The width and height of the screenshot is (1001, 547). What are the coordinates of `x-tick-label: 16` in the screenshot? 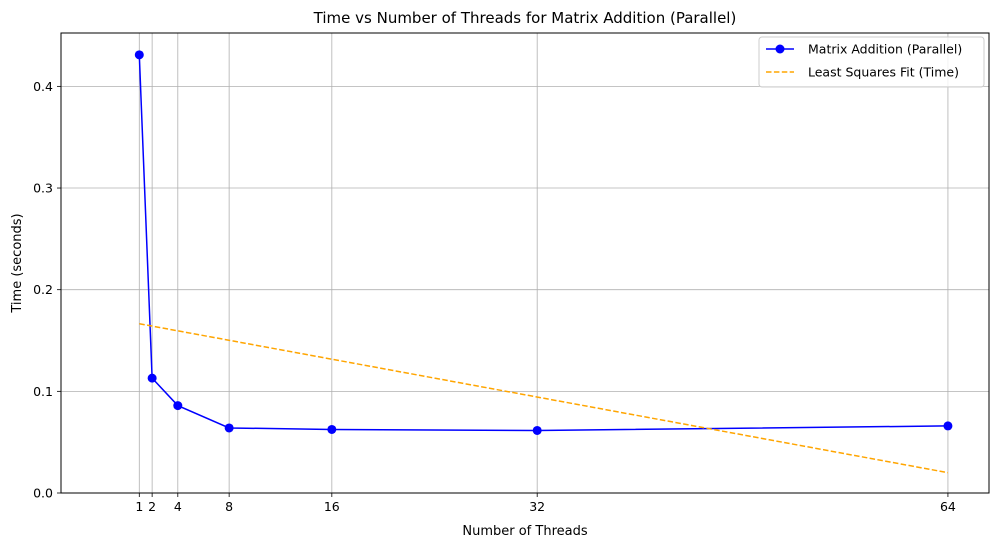 It's located at (332, 506).